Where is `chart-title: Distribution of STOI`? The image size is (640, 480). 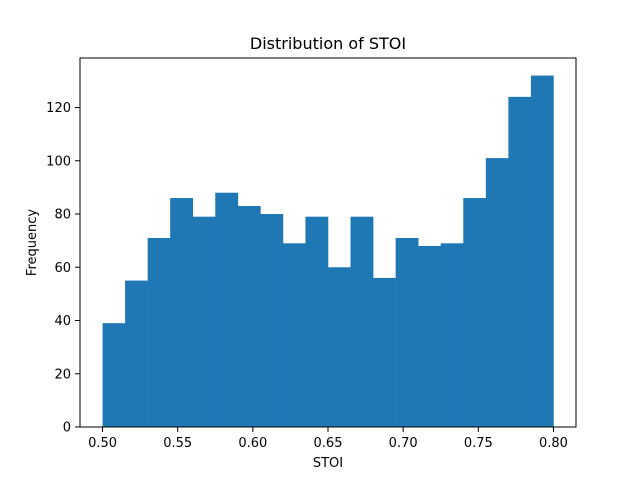
chart-title: Distribution of STOI is located at coordinates (328, 43).